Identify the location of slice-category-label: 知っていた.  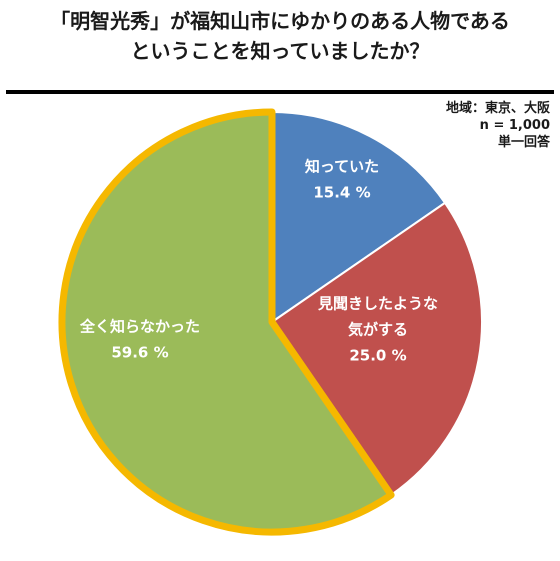
(342, 167).